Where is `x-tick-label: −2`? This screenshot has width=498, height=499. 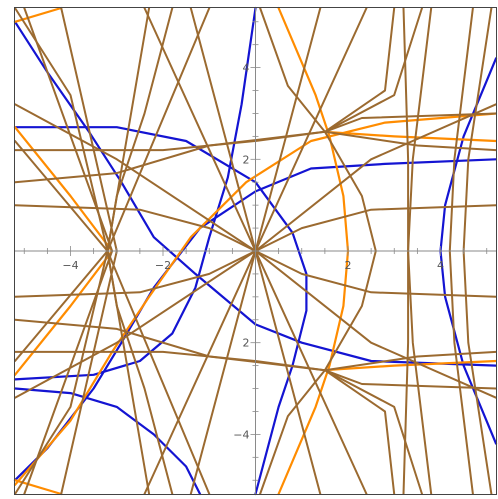
x-tick-label: −2 is located at coordinates (163, 265).